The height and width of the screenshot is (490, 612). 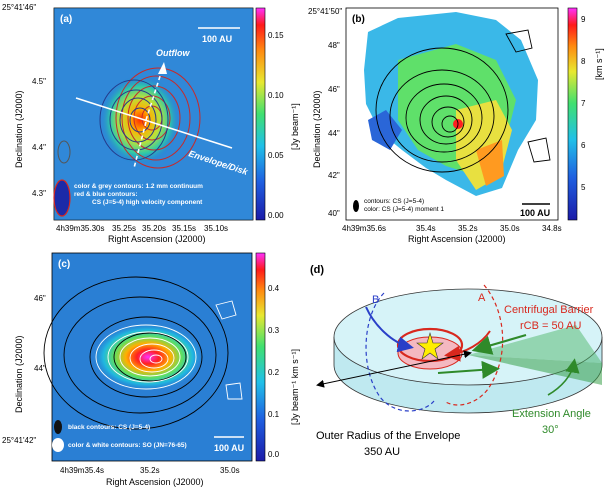 I want to click on outflow-label: Outflow, so click(x=173, y=53).